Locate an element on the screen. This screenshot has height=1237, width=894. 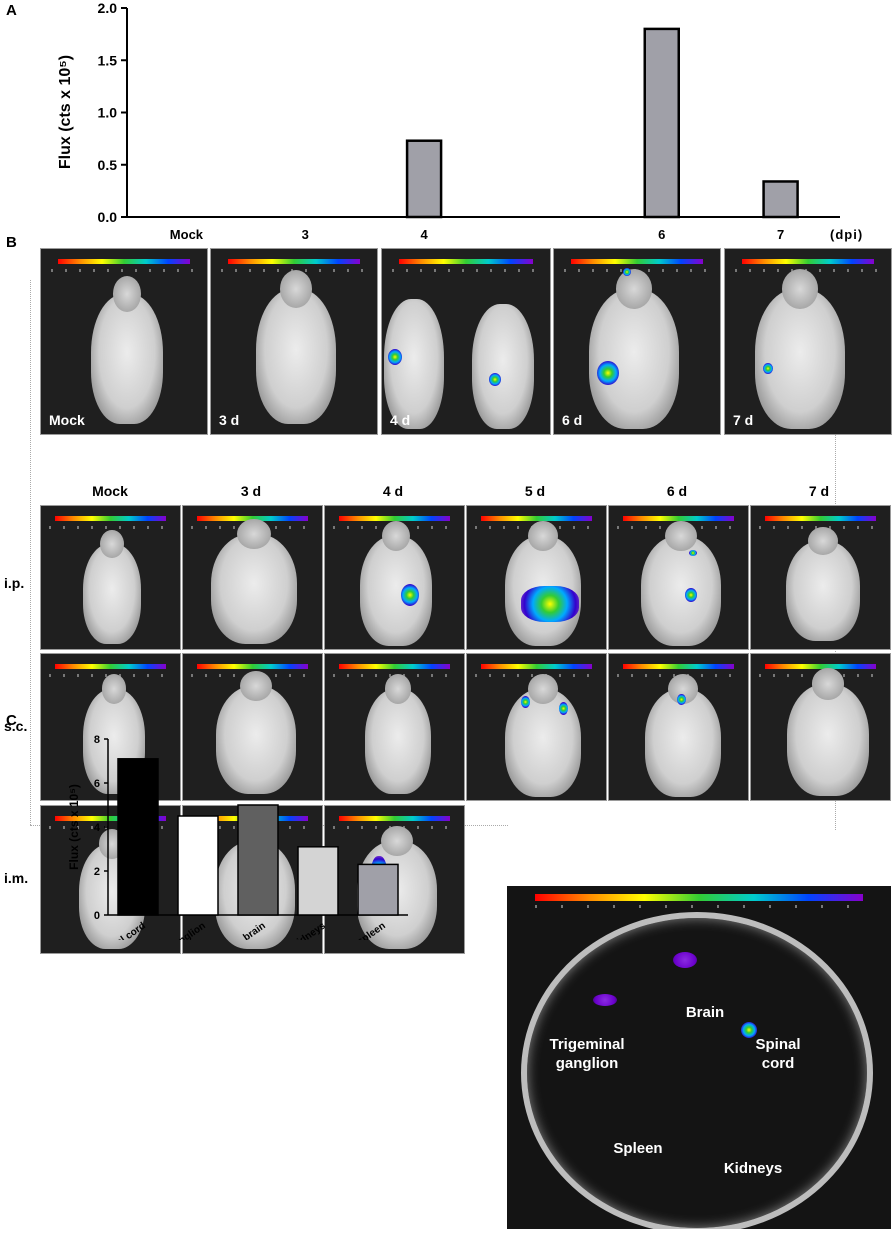
x-tick-label: 6 is located at coordinates (661, 234).